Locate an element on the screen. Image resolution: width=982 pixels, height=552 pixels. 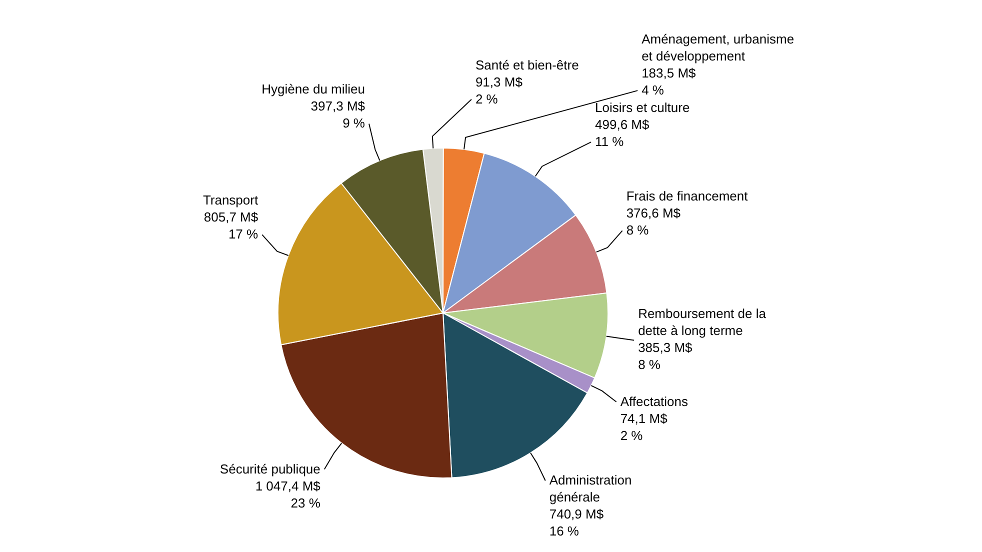
data-label: 397,3 M$ 9 % is located at coordinates (338, 114).